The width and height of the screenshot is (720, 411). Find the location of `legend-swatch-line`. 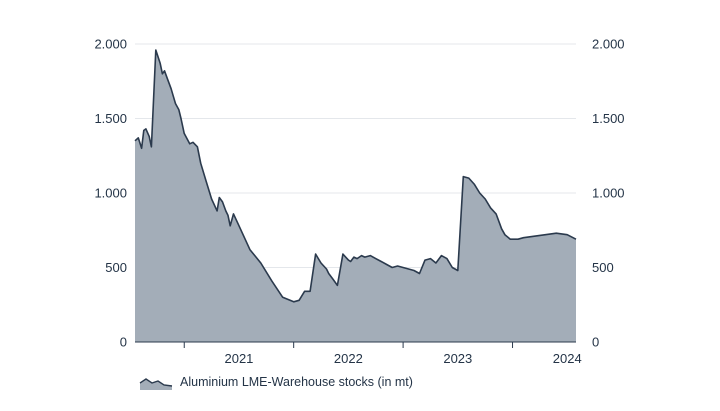

legend-swatch-line is located at coordinates (156, 382).